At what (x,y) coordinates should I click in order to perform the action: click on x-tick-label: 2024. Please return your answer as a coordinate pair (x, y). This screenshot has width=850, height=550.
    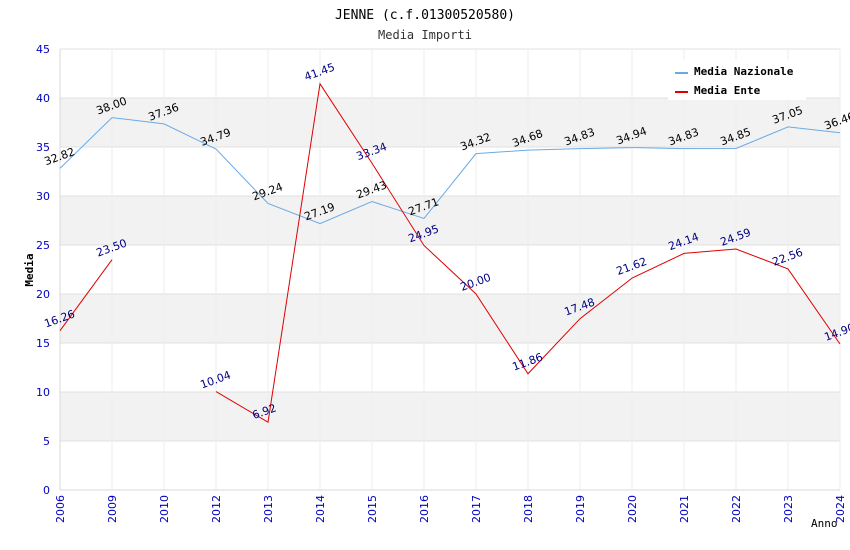
    Looking at the image, I should click on (840, 509).